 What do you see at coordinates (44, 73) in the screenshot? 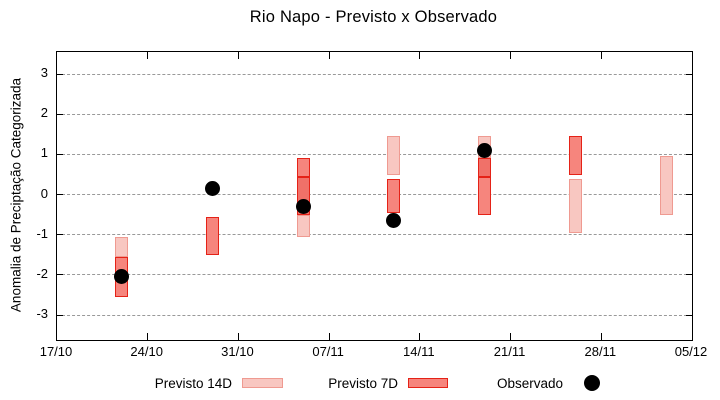
I see `y-tick-label: 3` at bounding box center [44, 73].